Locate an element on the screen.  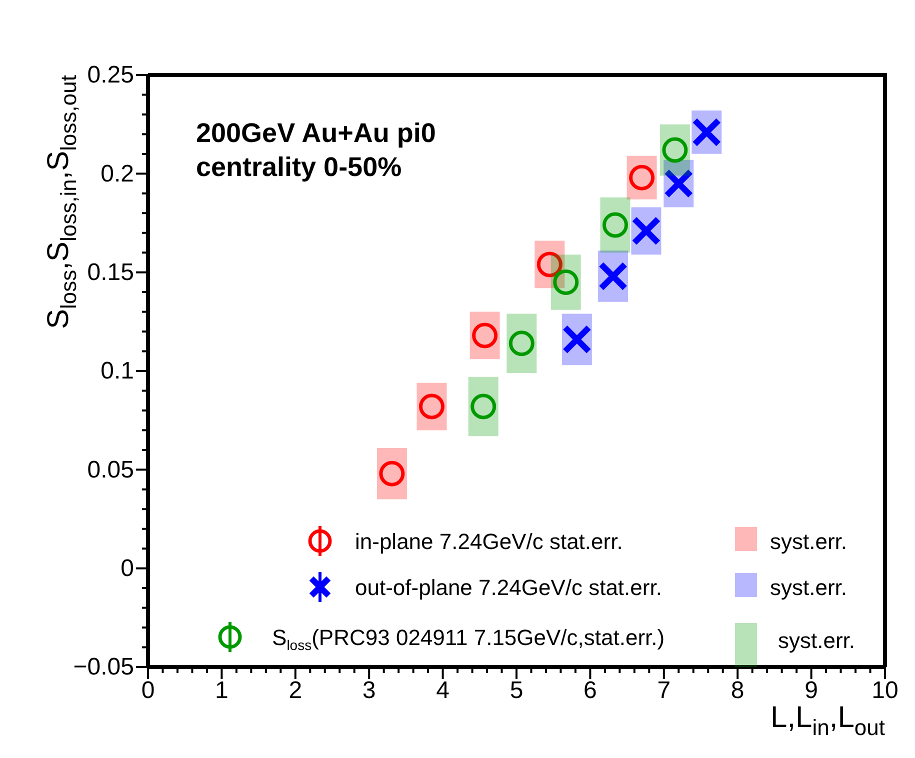
y-tick-label: 0.25 is located at coordinates (110, 75).